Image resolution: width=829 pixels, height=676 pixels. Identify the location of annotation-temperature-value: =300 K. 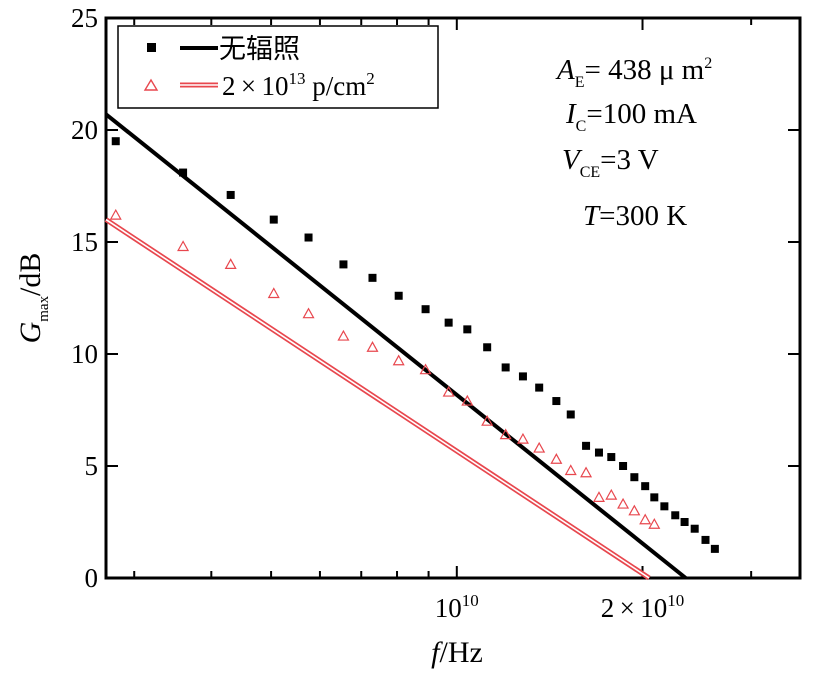
(643, 216).